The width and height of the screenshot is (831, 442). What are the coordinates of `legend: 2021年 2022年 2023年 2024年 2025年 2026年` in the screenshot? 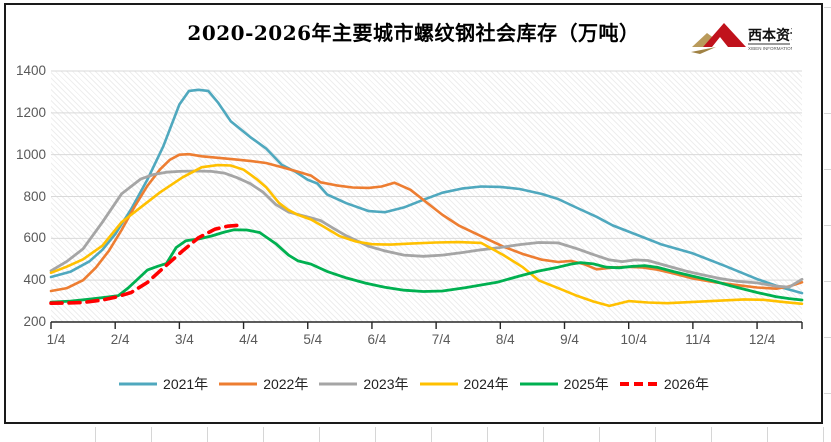 It's located at (413, 384).